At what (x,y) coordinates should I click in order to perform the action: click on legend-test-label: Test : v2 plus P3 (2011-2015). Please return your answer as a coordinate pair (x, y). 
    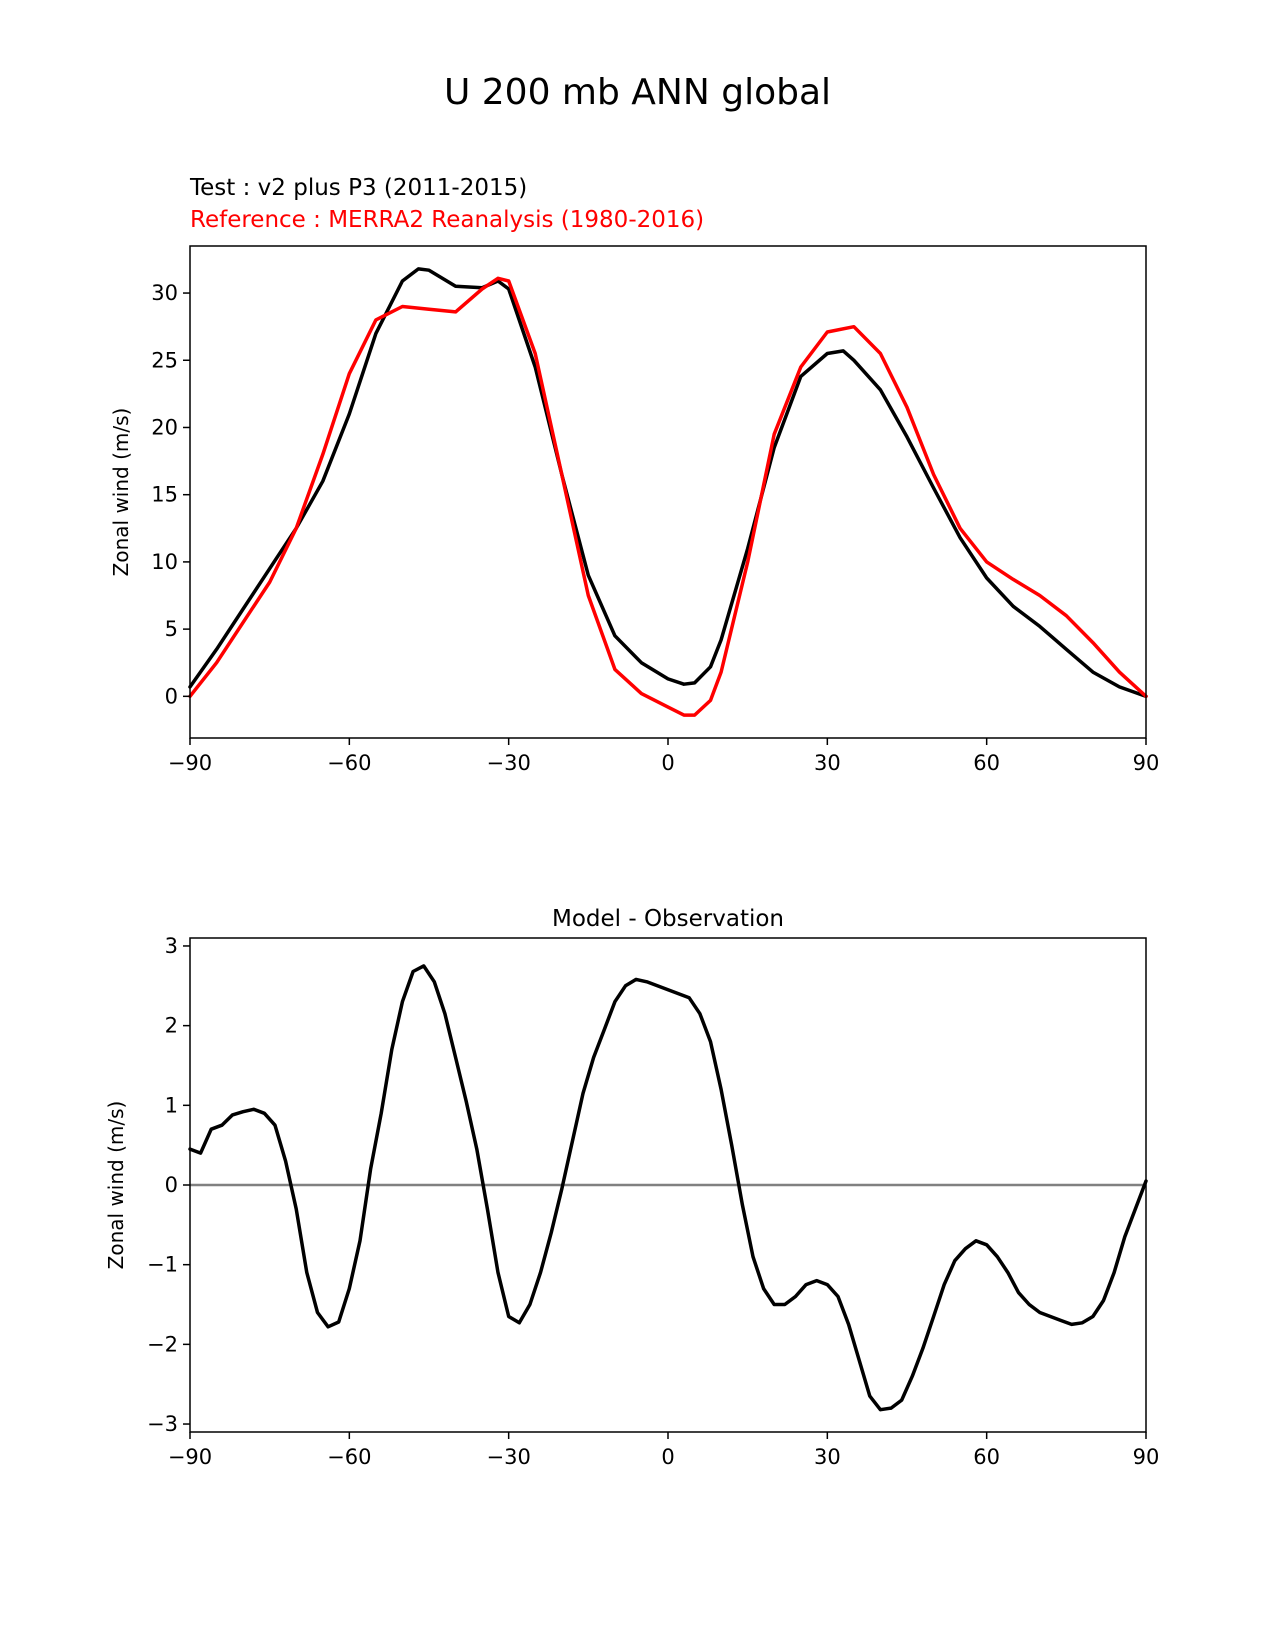
    Looking at the image, I should click on (359, 188).